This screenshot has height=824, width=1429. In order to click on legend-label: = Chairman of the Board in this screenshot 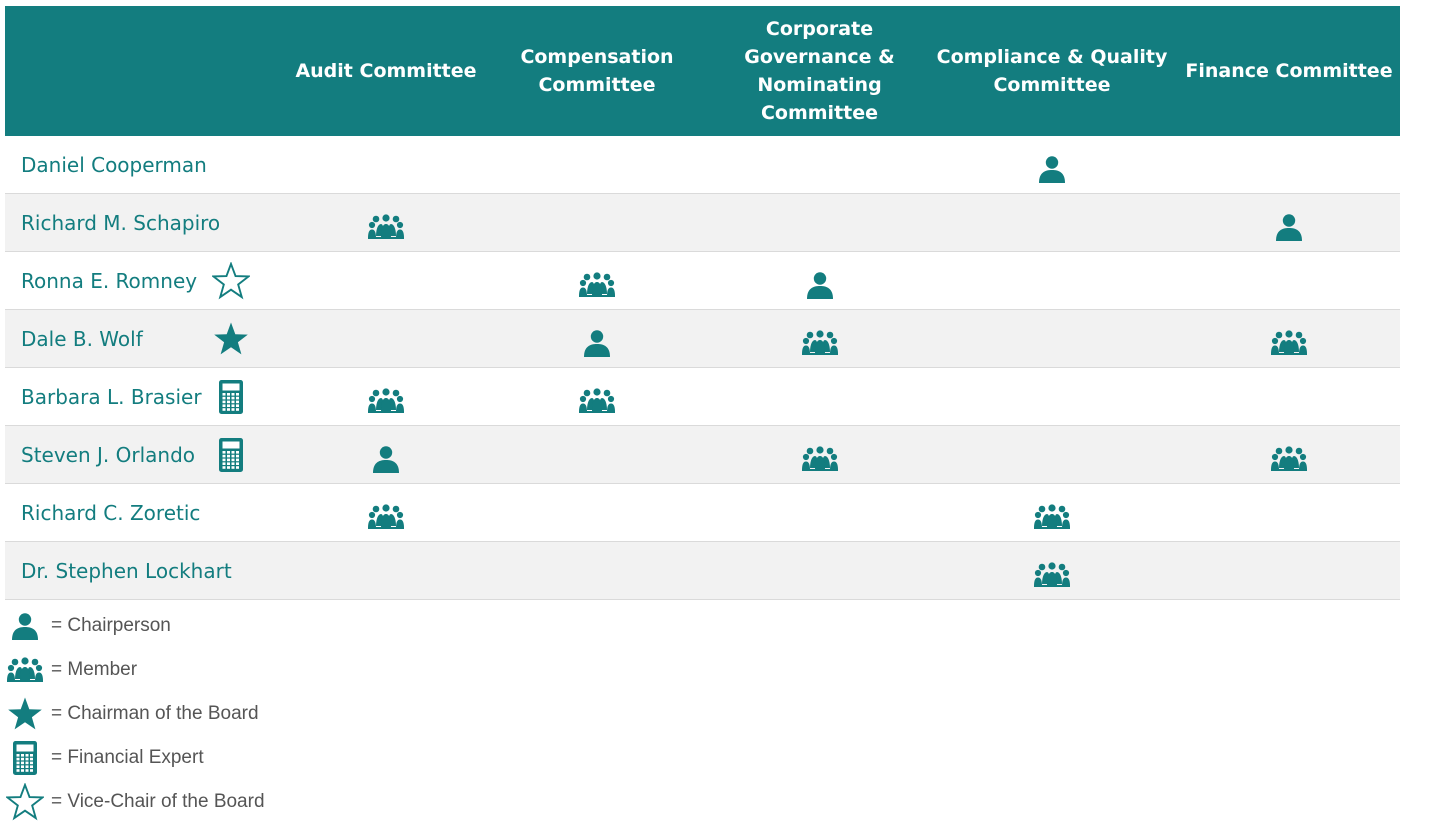, I will do `click(155, 713)`.